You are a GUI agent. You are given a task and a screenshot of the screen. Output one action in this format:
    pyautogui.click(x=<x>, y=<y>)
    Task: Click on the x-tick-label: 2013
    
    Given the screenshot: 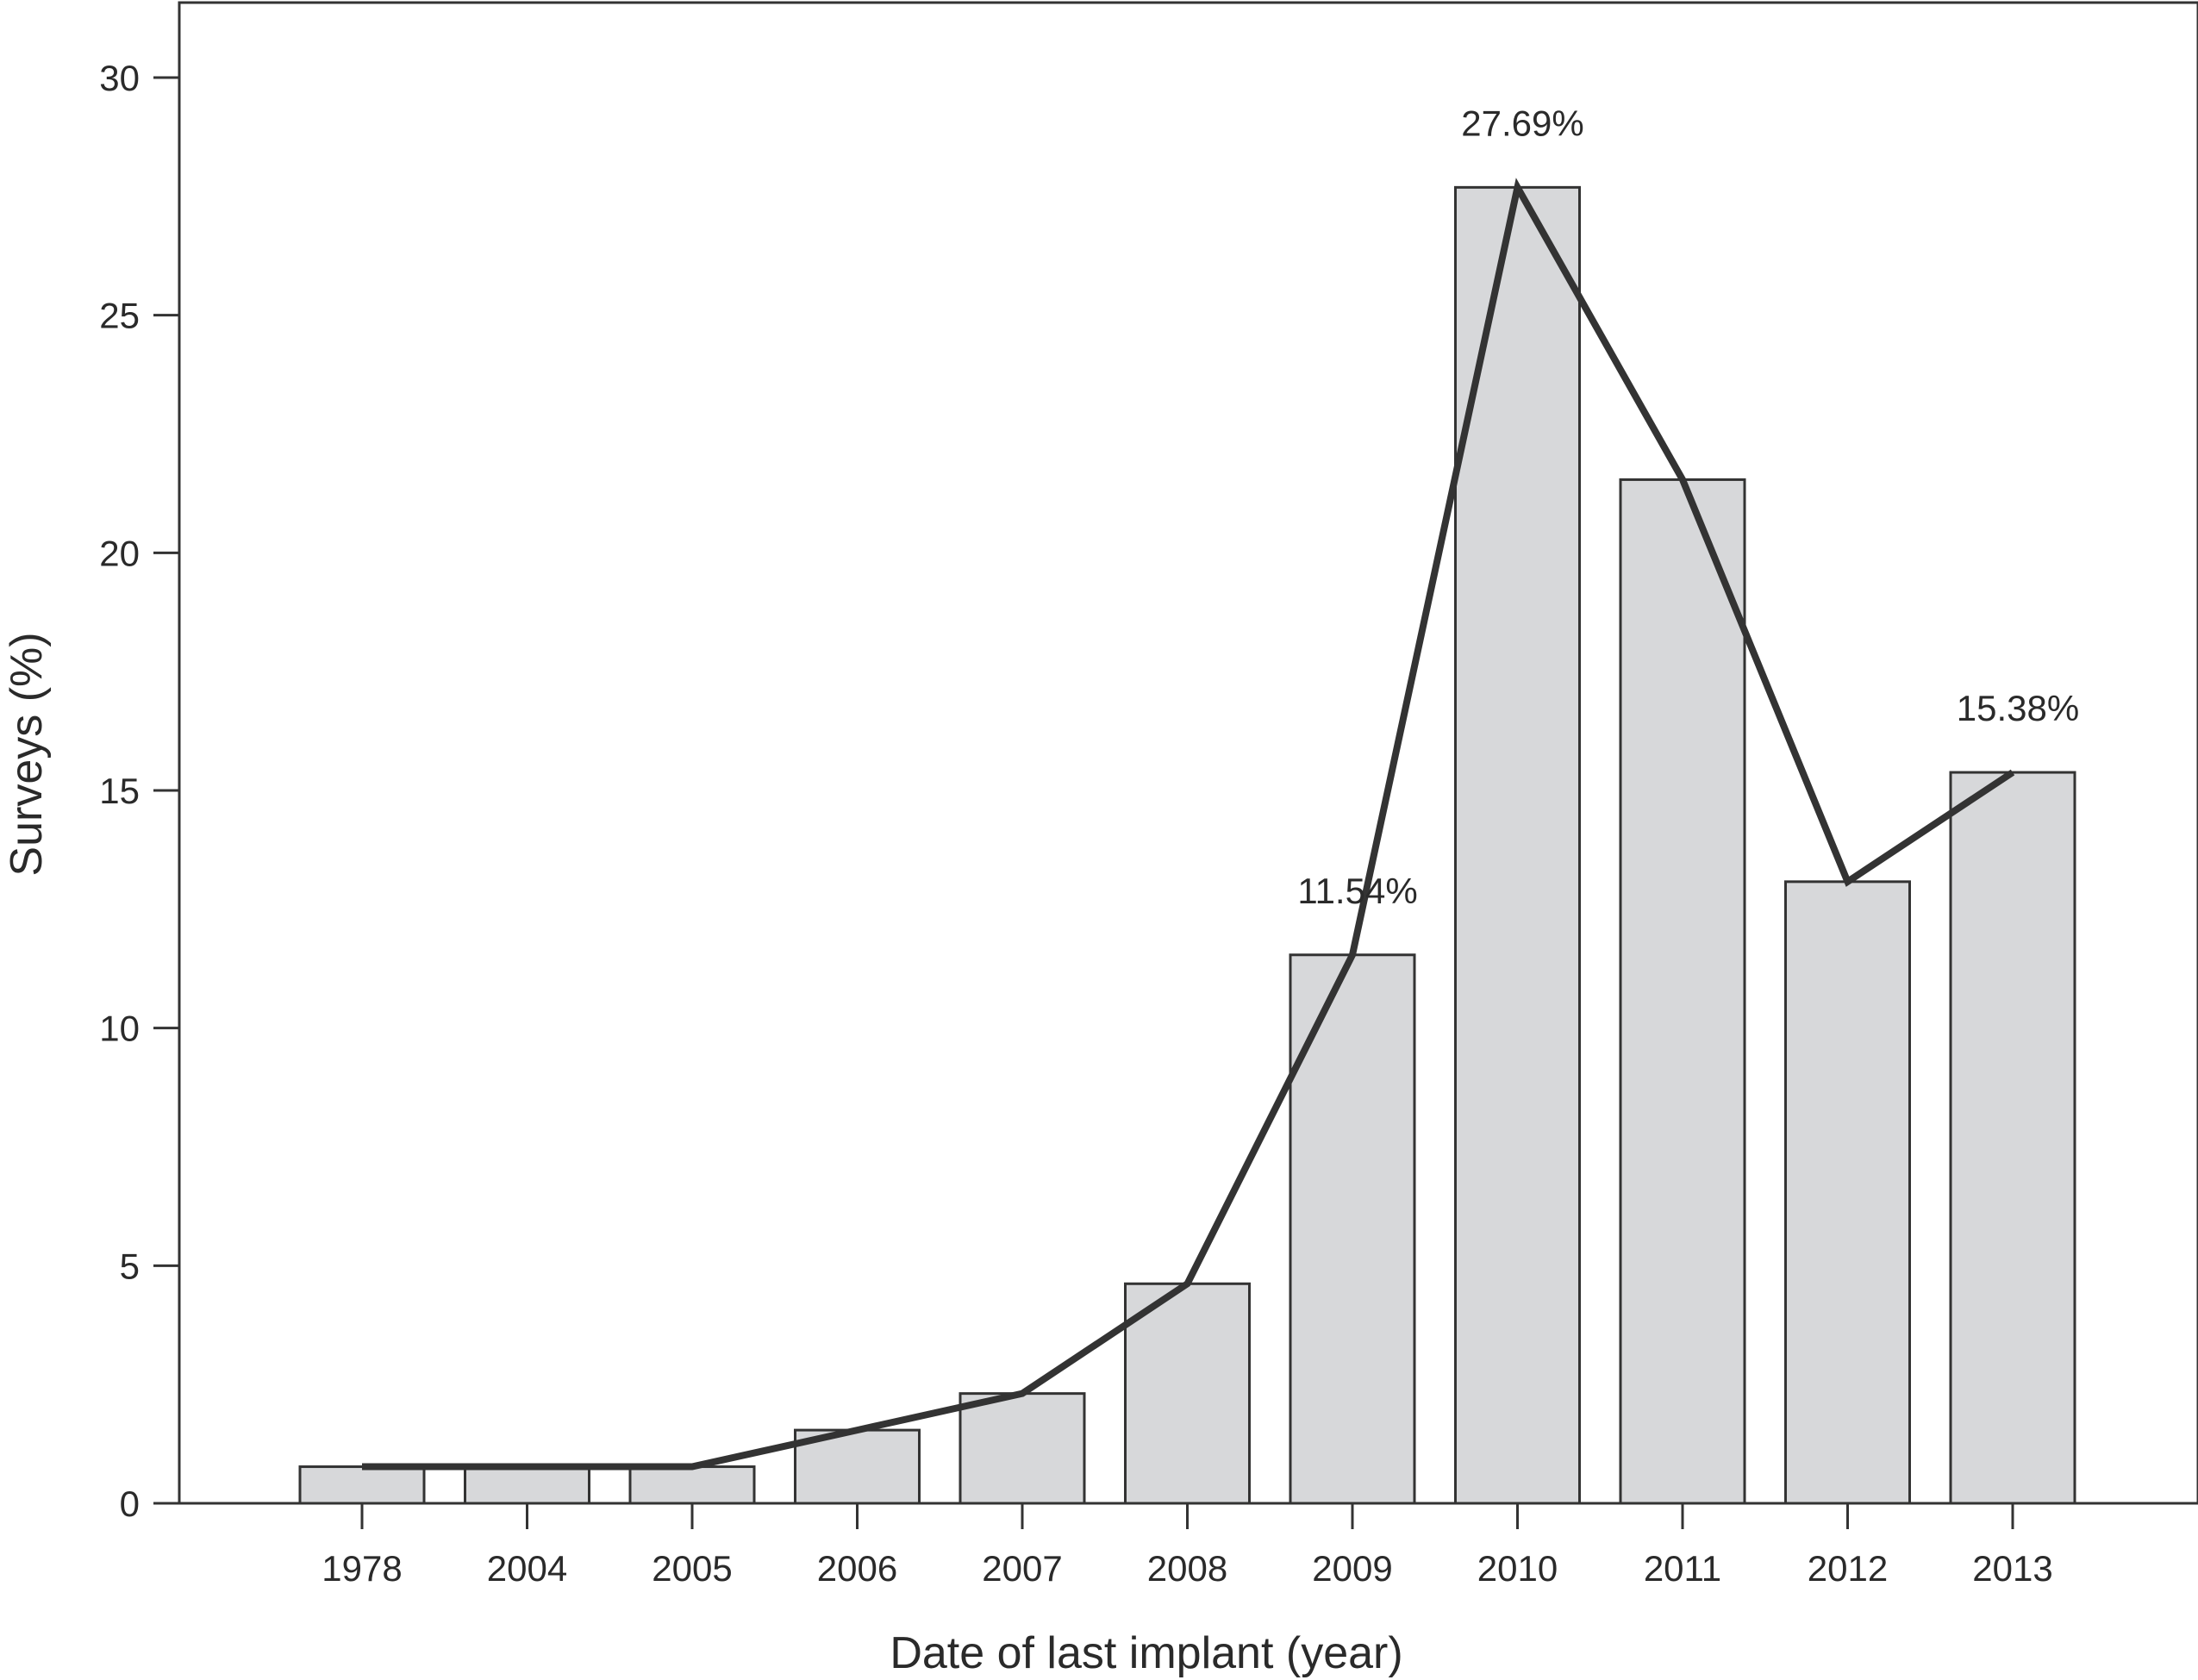 What is the action you would take?
    pyautogui.click(x=2012, y=1568)
    